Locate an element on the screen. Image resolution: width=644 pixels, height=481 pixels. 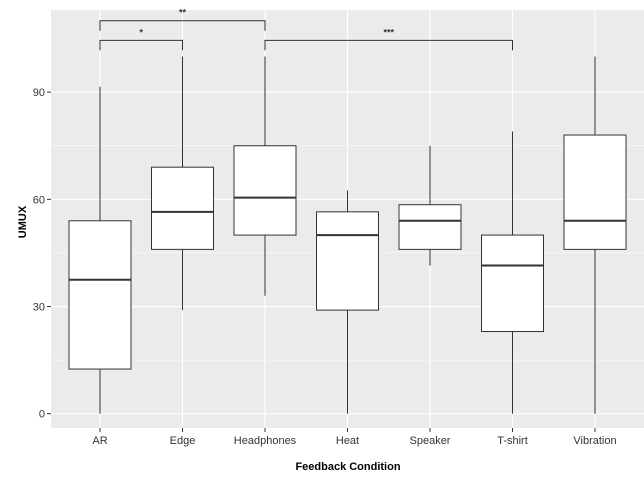
box-heat is located at coordinates (347, 302).